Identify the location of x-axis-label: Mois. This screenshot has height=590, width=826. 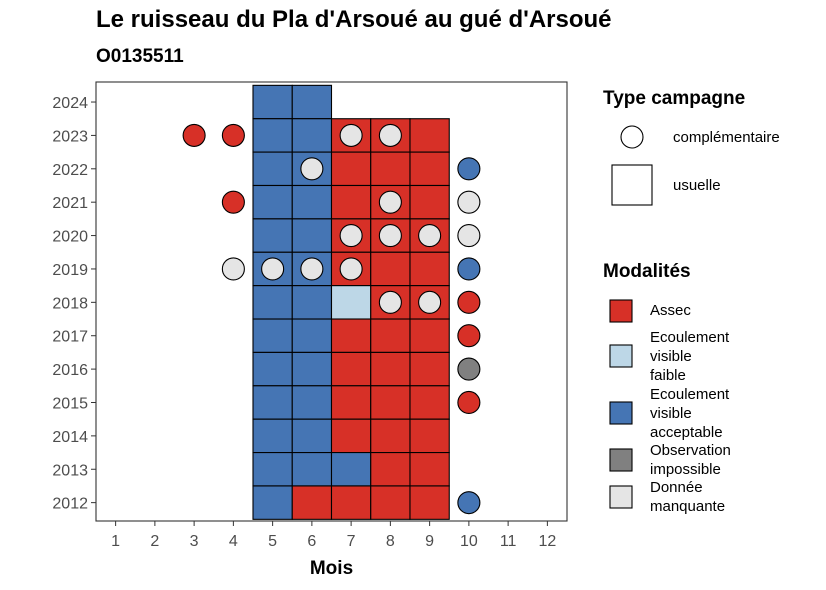
(331, 568).